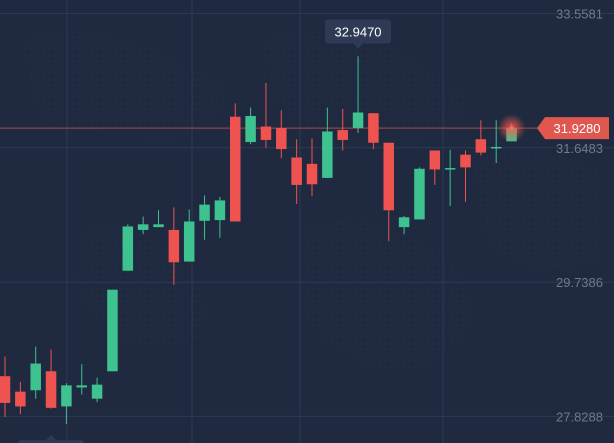 Image resolution: width=614 pixels, height=443 pixels. I want to click on low-marker-box, so click(51, 441).